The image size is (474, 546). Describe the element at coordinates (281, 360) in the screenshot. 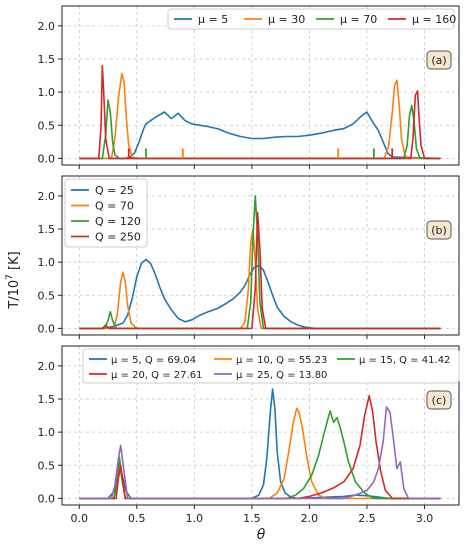

I see `legend-entry: μ = 10, Q = 55.23` at that location.